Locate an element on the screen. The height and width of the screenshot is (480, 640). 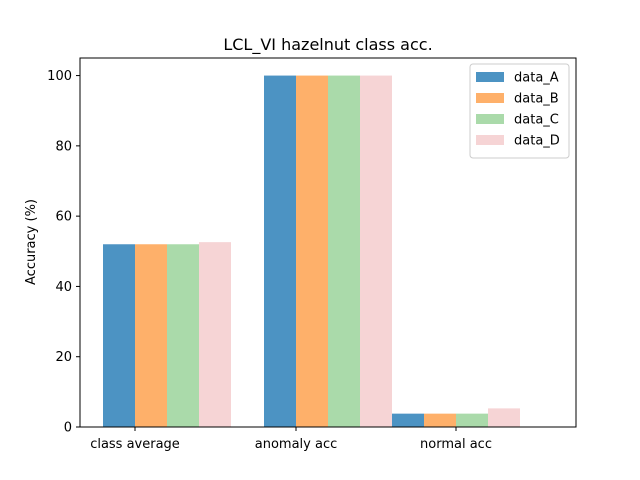
y-tick-label: 100 is located at coordinates (59, 76).